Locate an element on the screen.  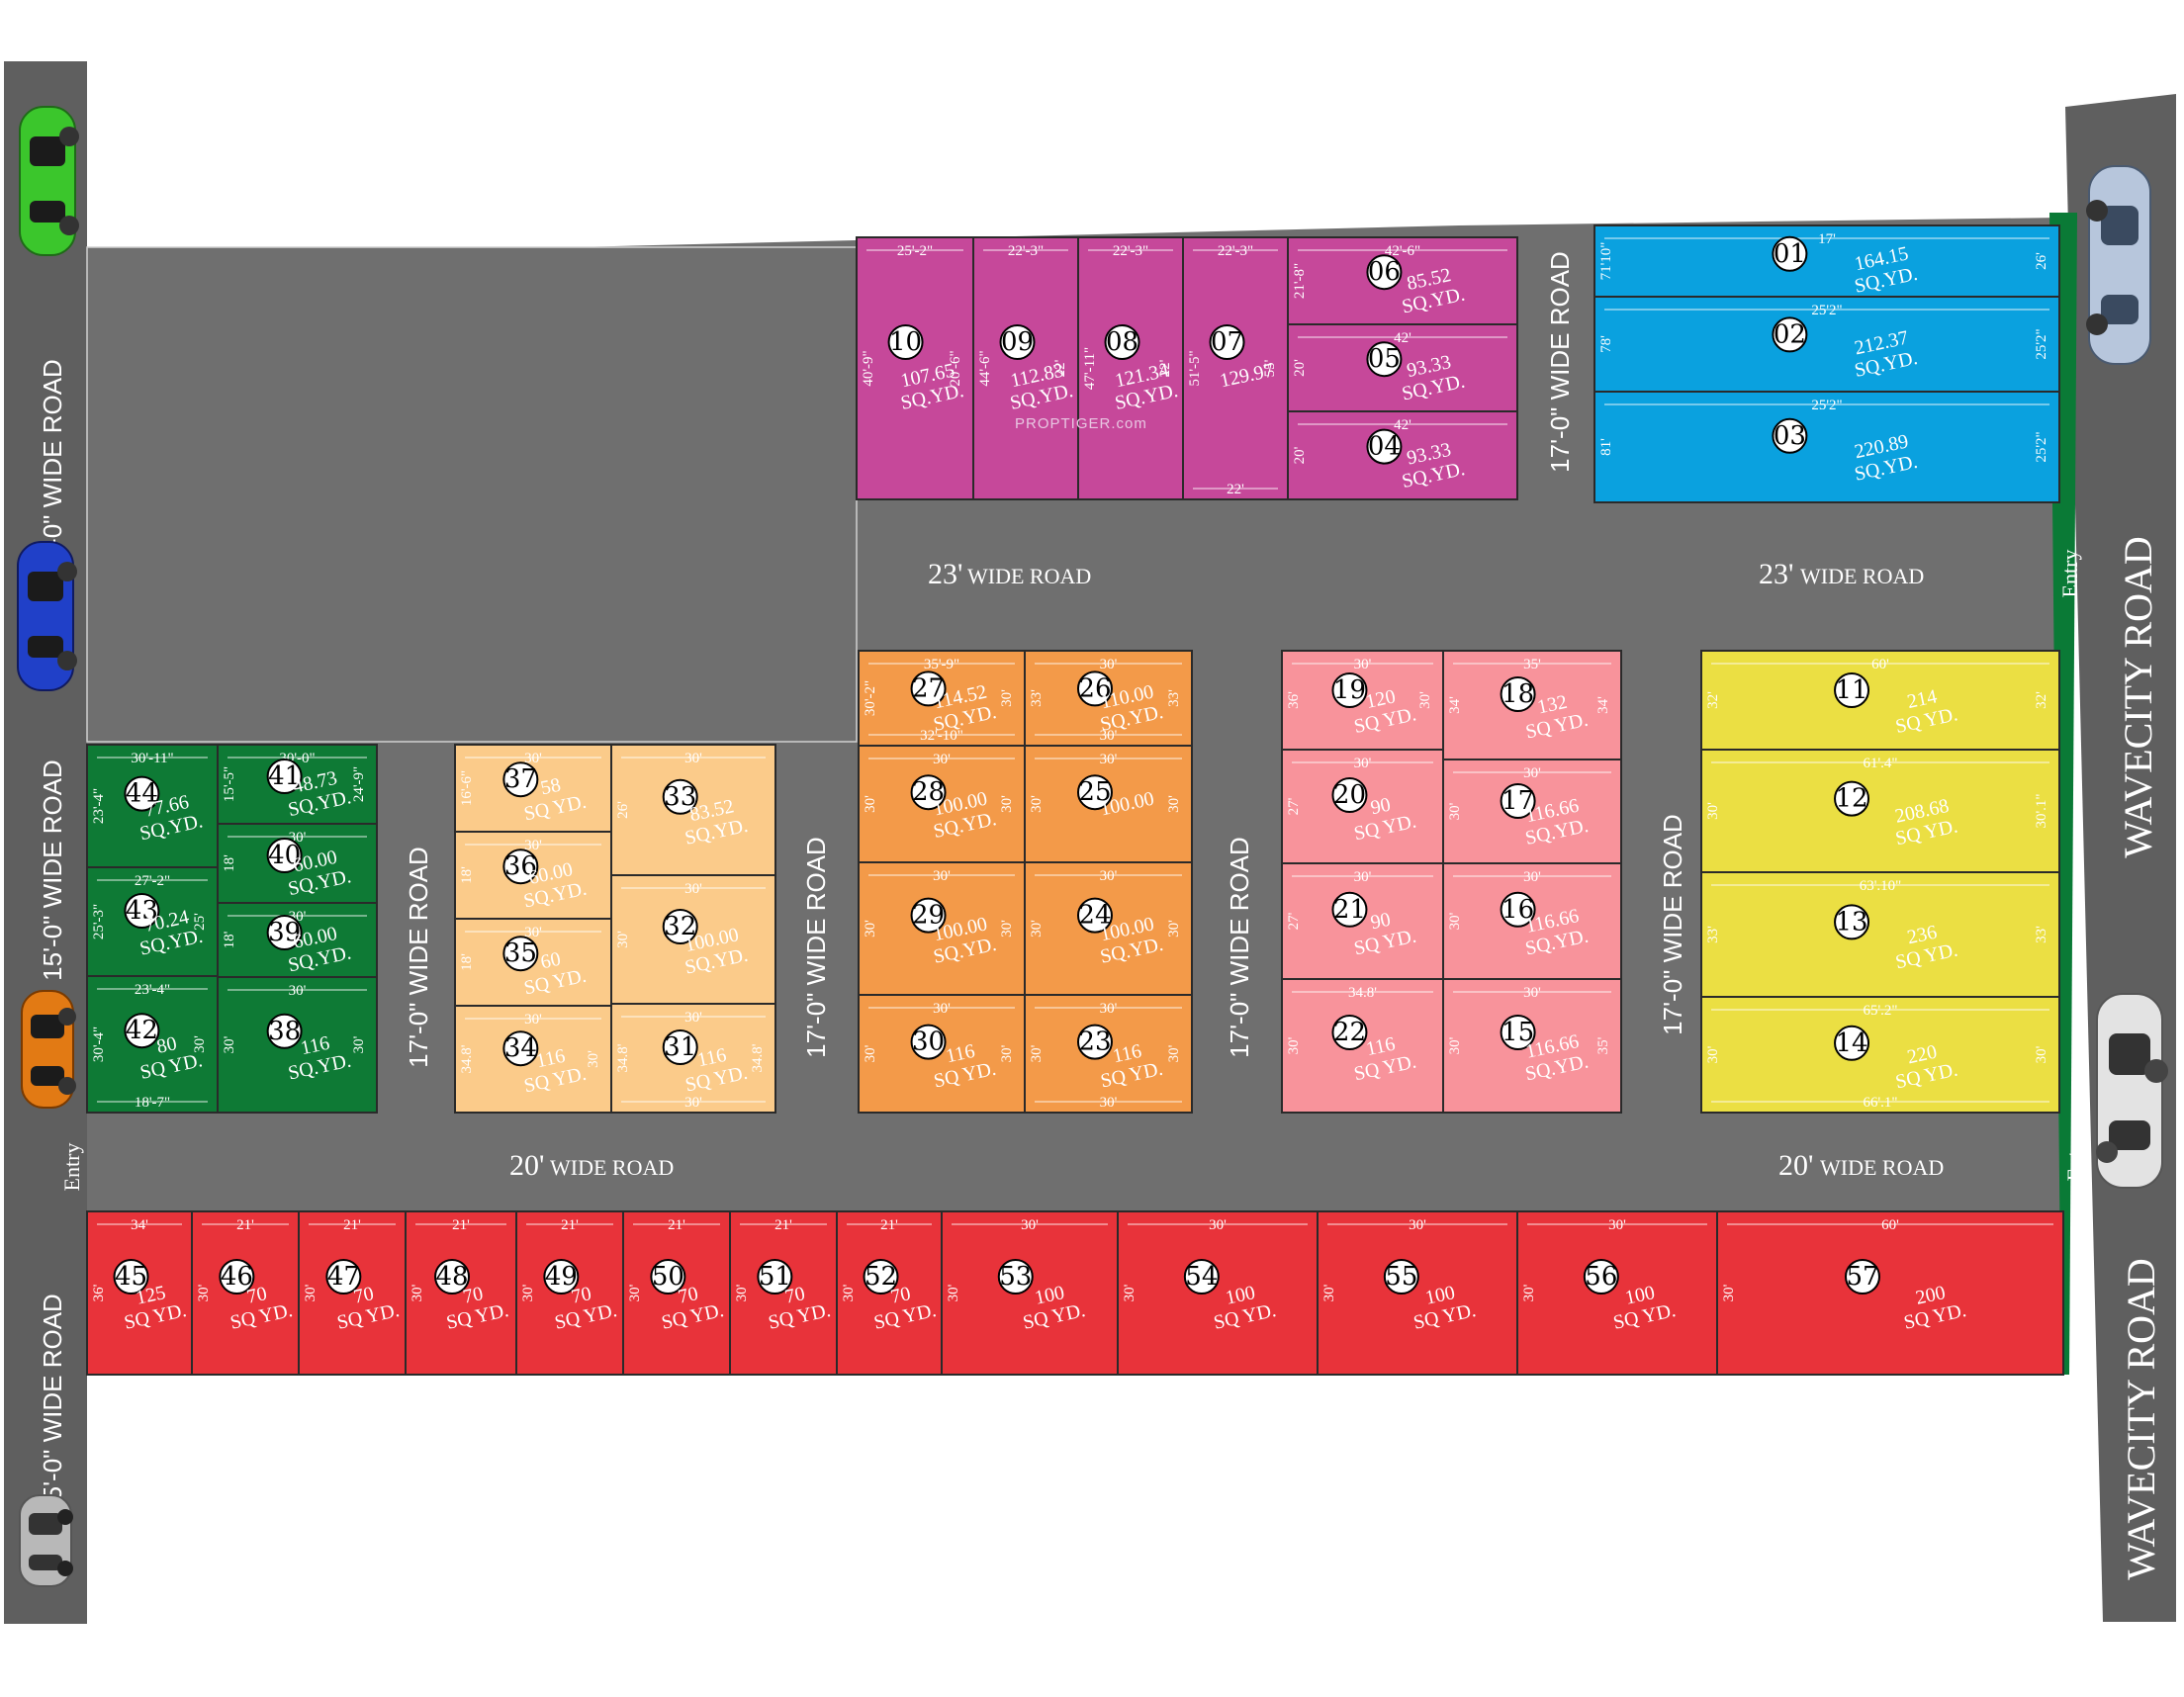
plot-20: 20 90SQ YD. is located at coordinates (1374, 811).